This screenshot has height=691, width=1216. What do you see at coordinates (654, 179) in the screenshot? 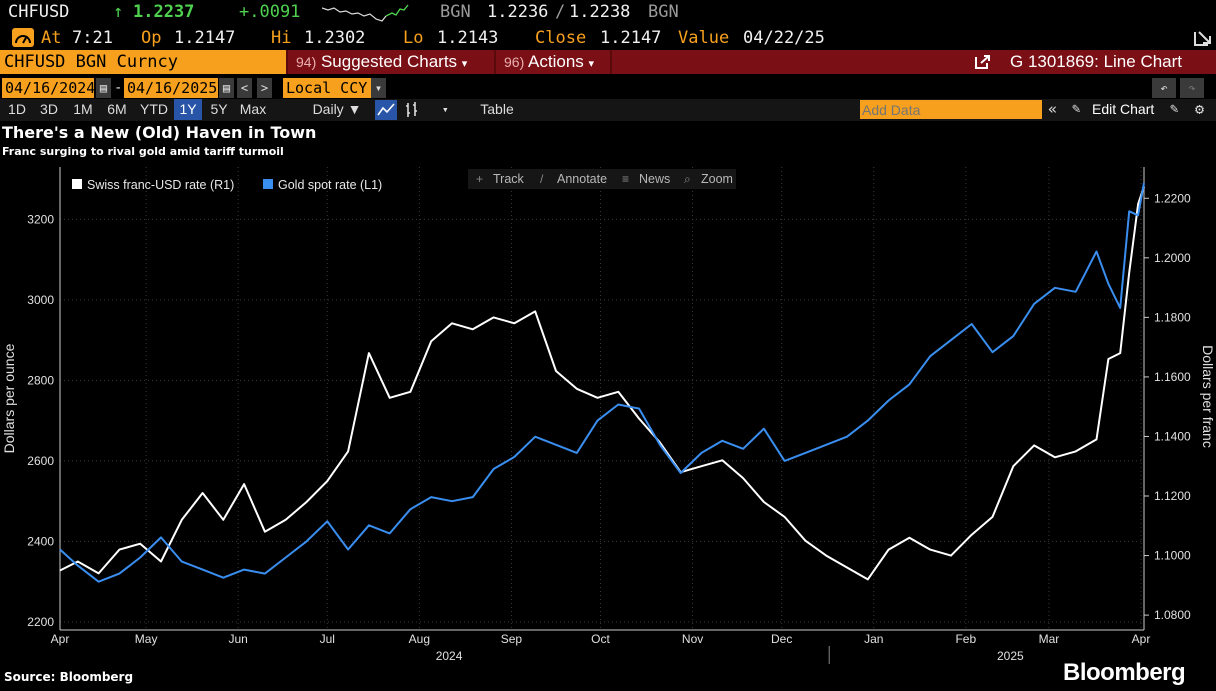
I see `news-button: News` at bounding box center [654, 179].